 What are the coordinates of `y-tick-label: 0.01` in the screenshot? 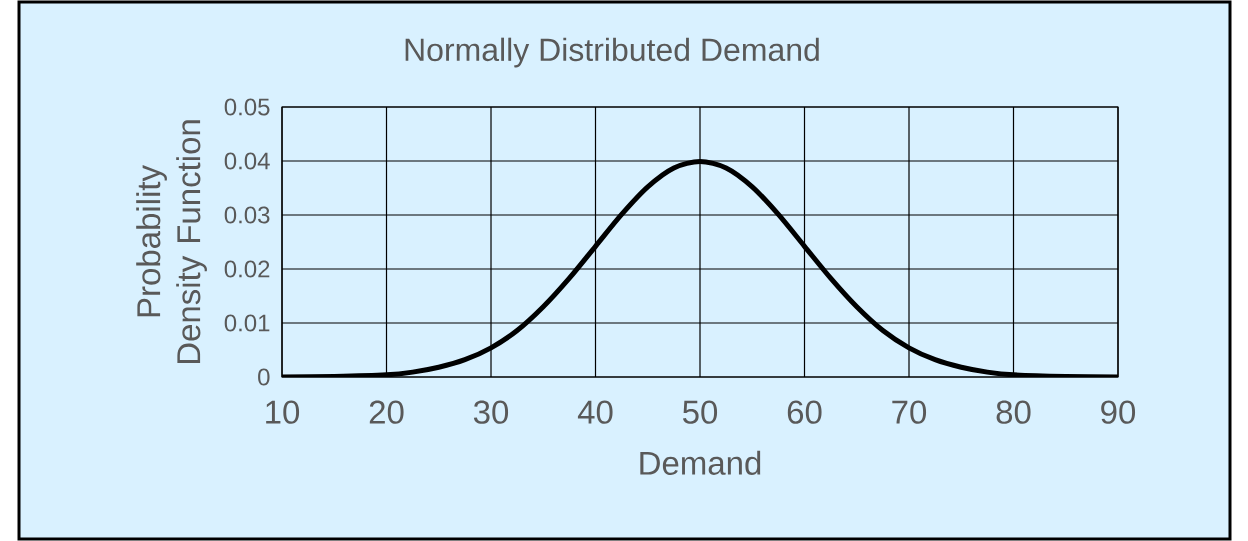 It's located at (247, 323).